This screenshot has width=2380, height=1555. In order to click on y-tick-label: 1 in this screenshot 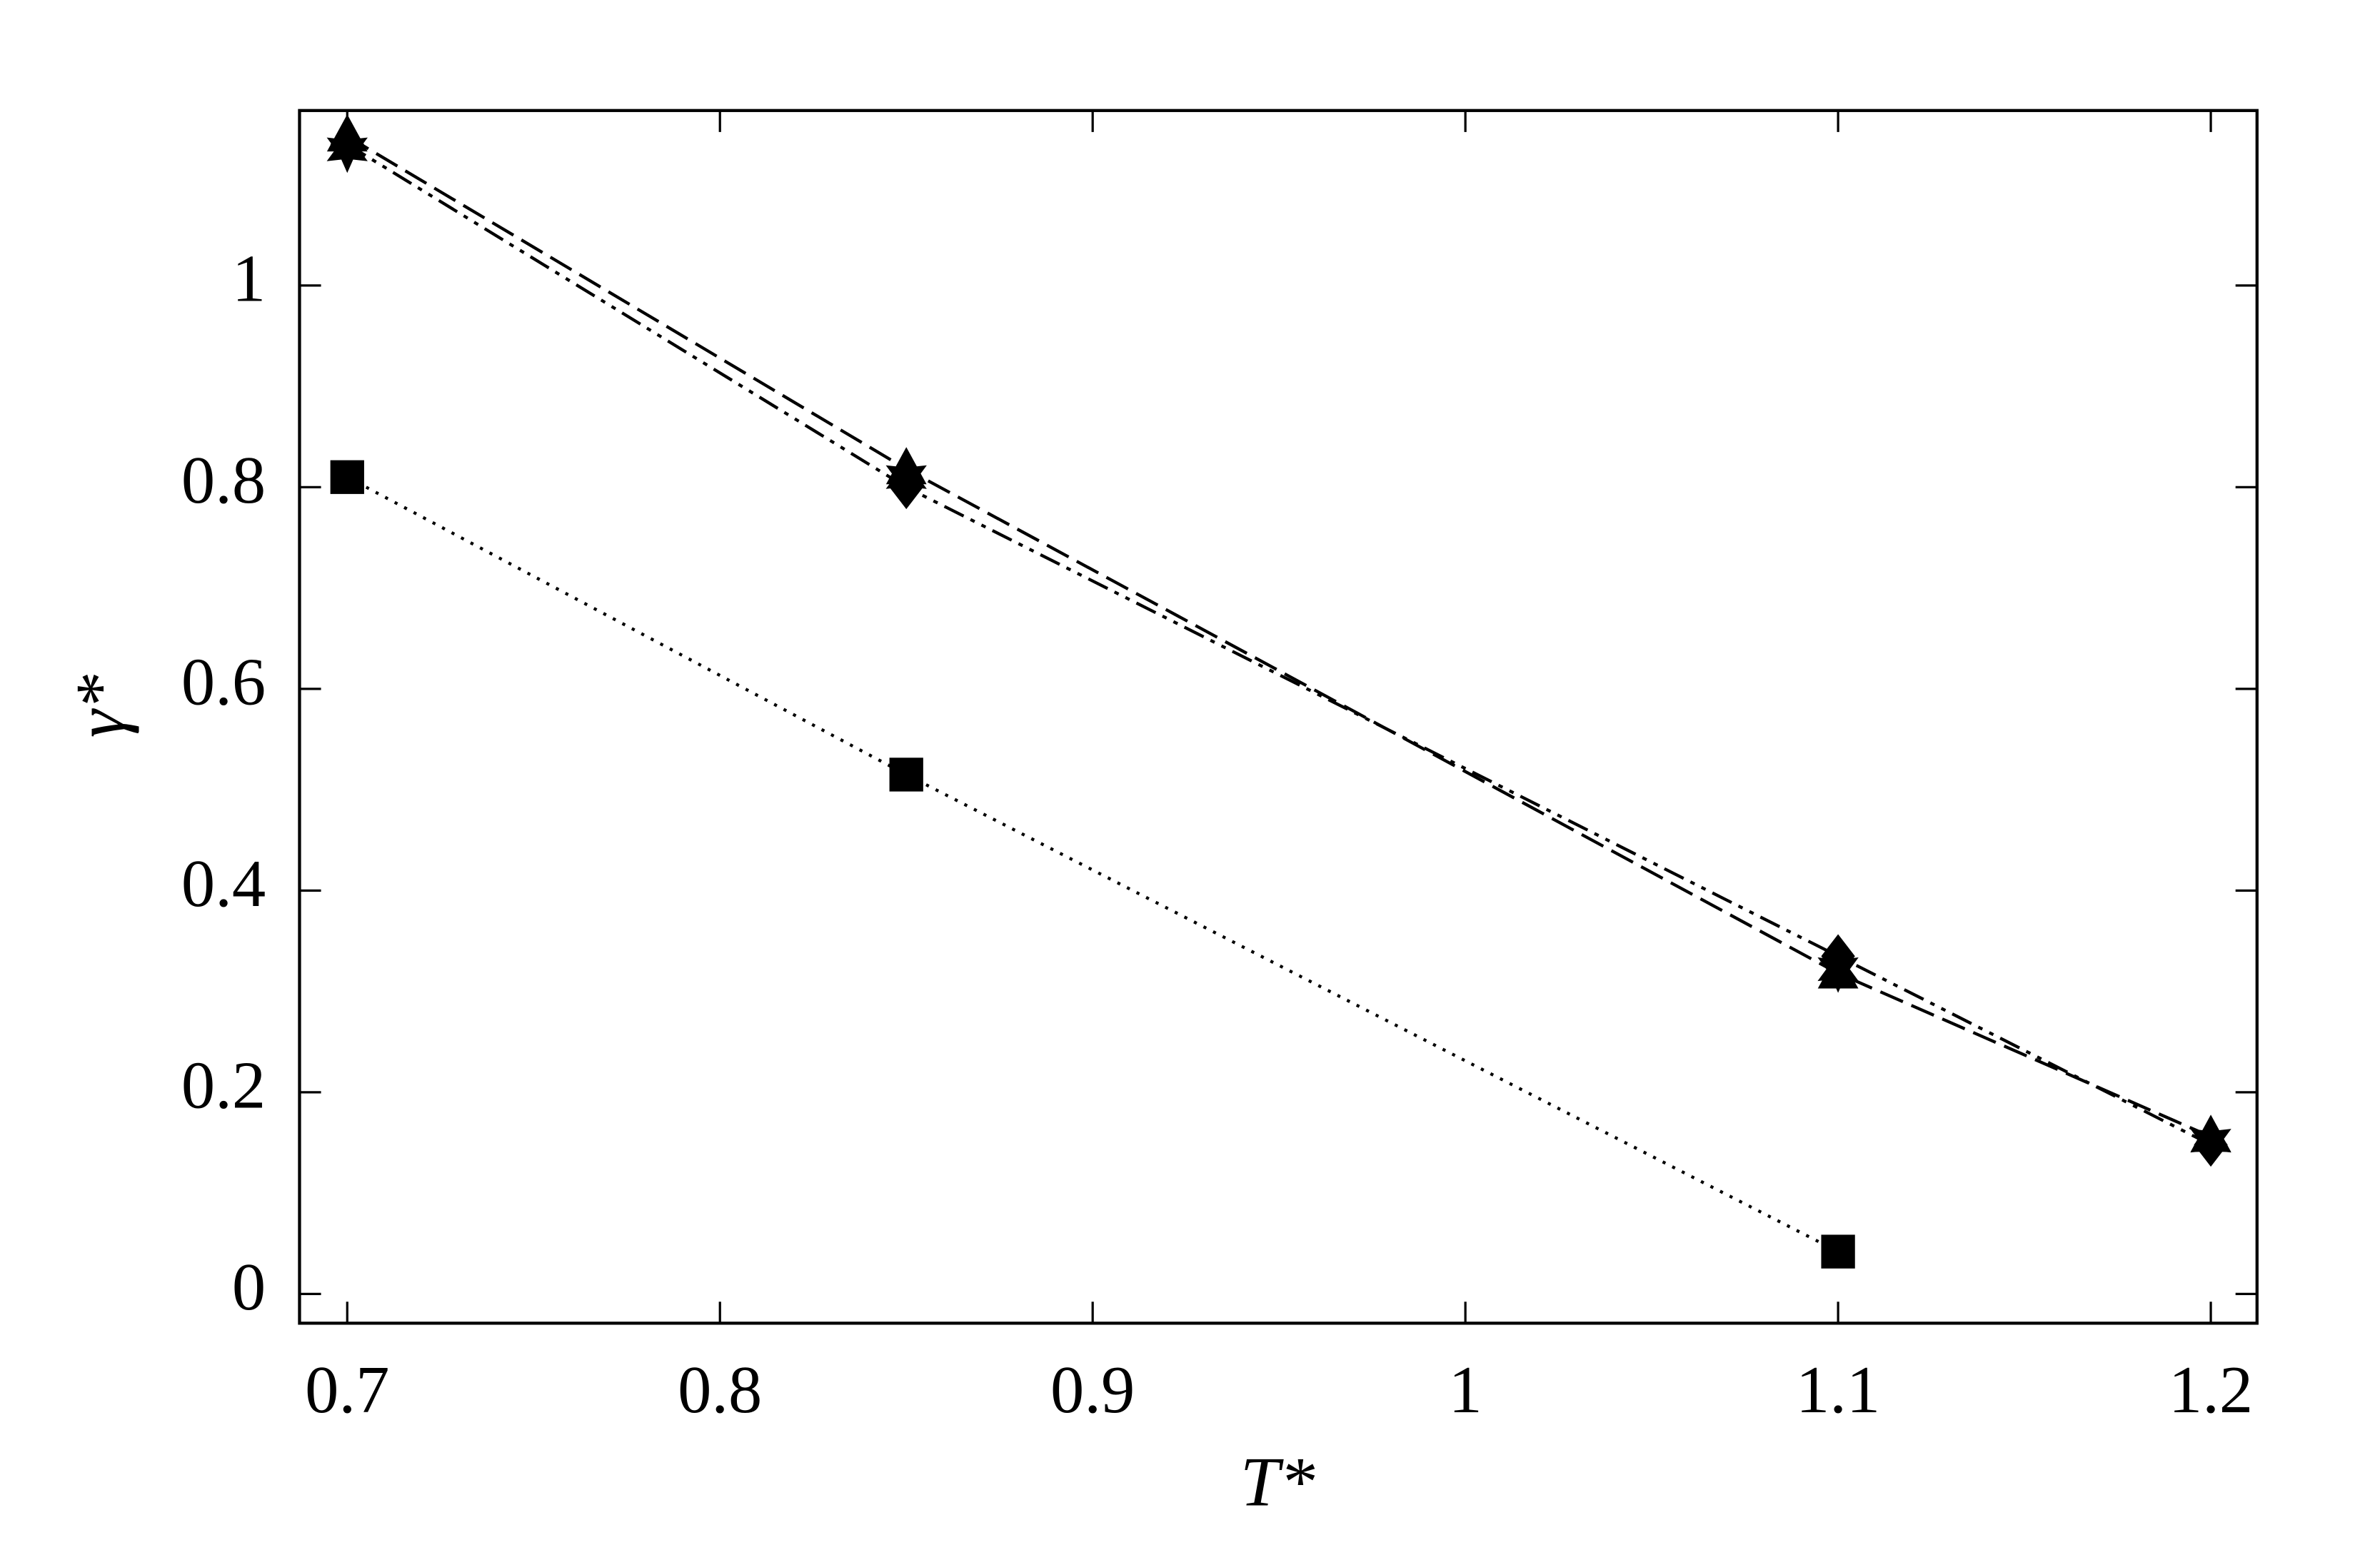, I will do `click(249, 279)`.